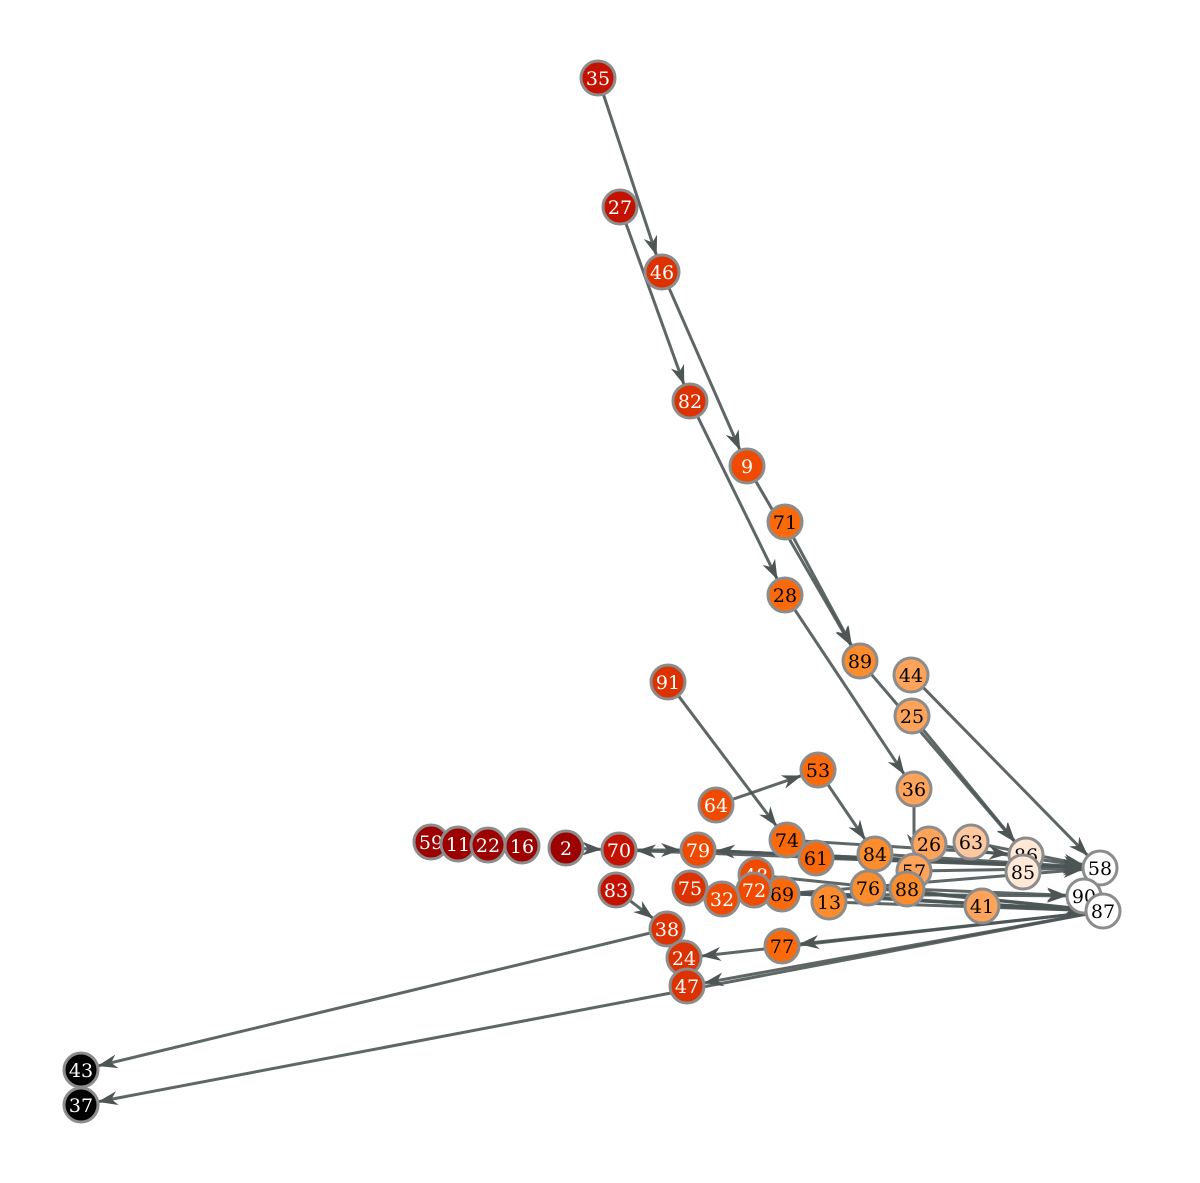  I want to click on node-label: 75, so click(690, 889).